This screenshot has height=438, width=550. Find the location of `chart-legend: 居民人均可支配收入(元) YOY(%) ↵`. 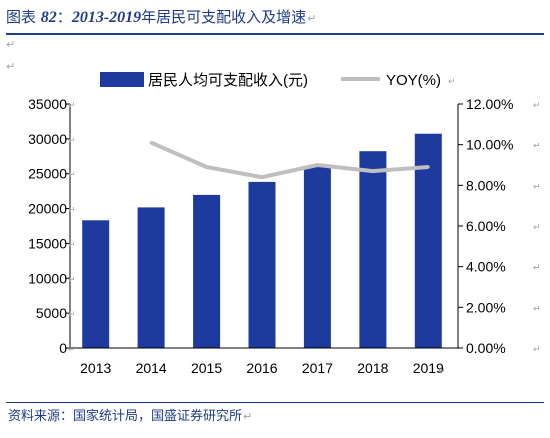

chart-legend: 居民人均可支配收入(元) YOY(%) ↵ is located at coordinates (278, 80).